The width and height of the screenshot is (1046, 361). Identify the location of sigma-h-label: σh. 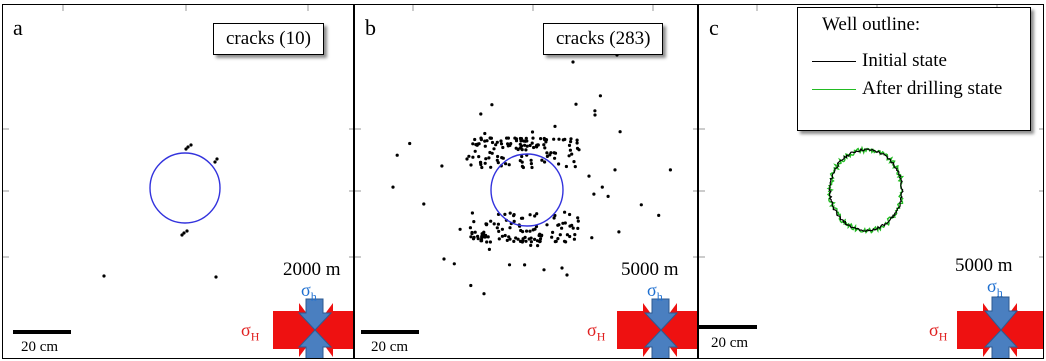
(995, 288).